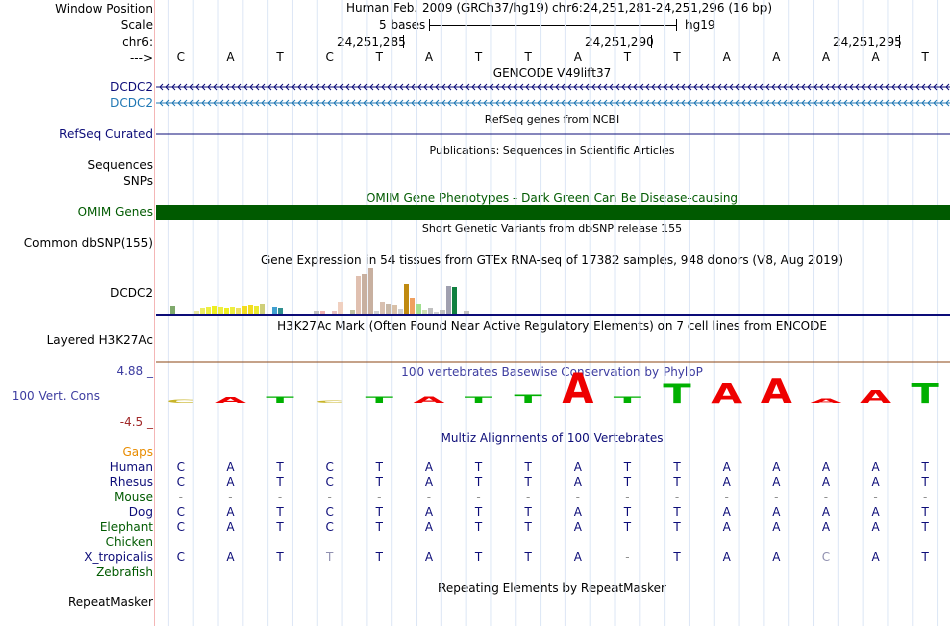 The height and width of the screenshot is (626, 950). Describe the element at coordinates (136, 25) in the screenshot. I see `scale-label: Scale` at that location.